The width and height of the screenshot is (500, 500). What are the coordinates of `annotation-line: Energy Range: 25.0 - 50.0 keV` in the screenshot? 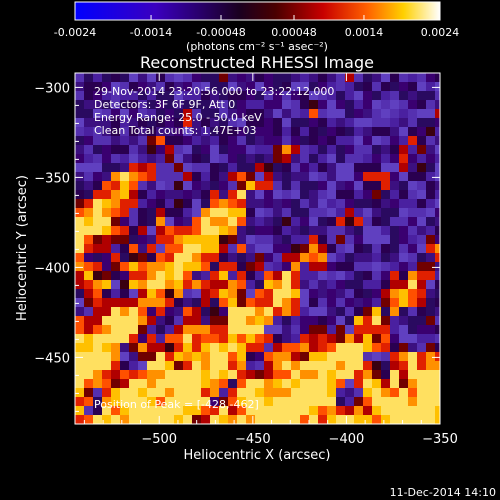 It's located at (178, 117).